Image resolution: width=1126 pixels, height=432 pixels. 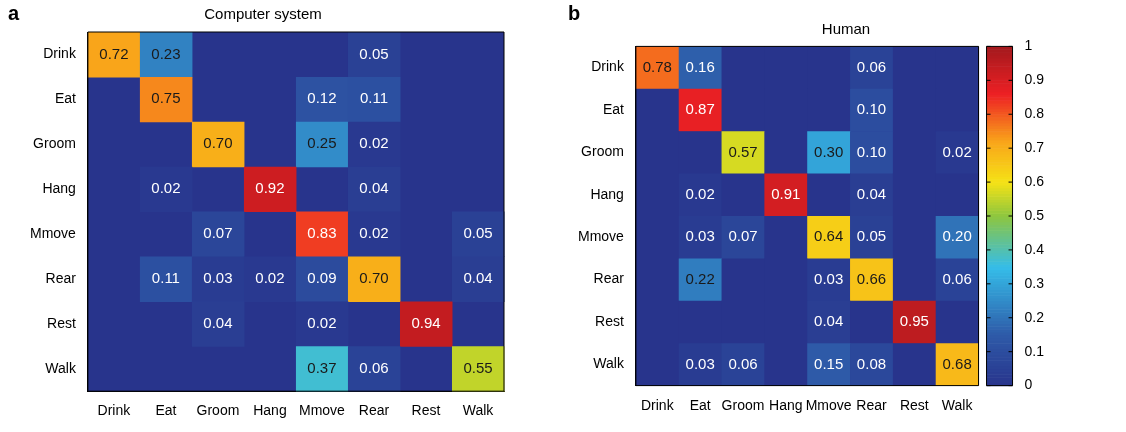 I want to click on text: b, so click(x=574, y=12).